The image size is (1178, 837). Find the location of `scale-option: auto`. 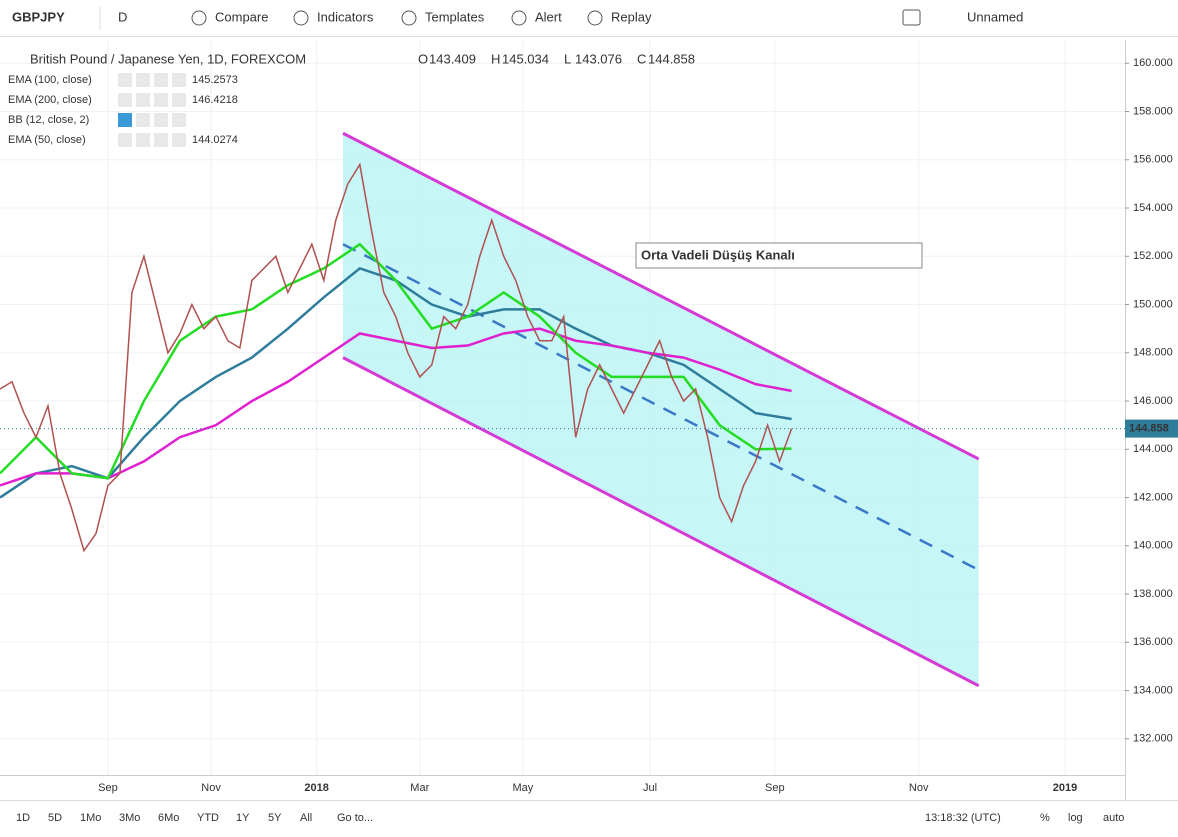

scale-option: auto is located at coordinates (1113, 818).